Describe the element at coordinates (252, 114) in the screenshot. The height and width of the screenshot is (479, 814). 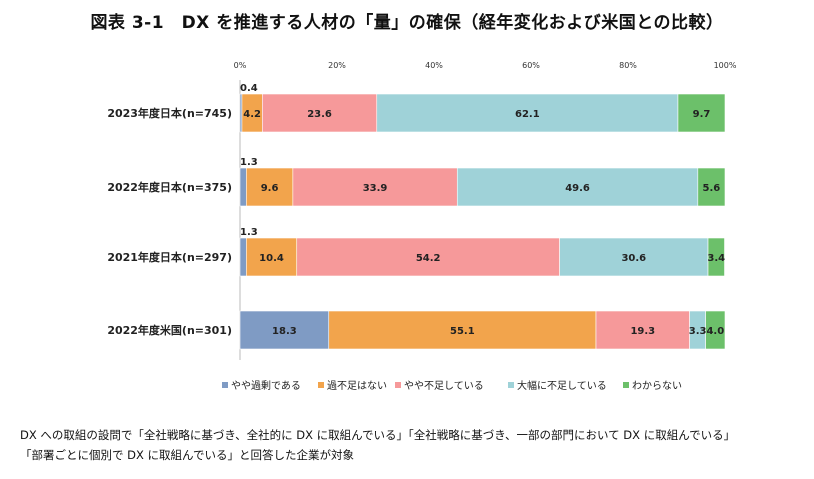
I see `data-label: 4.2` at that location.